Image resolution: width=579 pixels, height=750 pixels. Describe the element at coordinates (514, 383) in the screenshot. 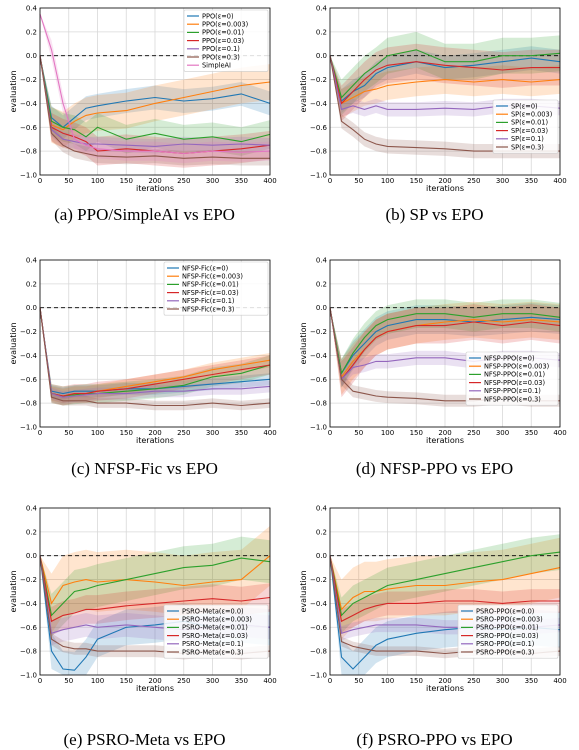

I see `legend-label: NFSP-PPO(ε=0.03)` at that location.